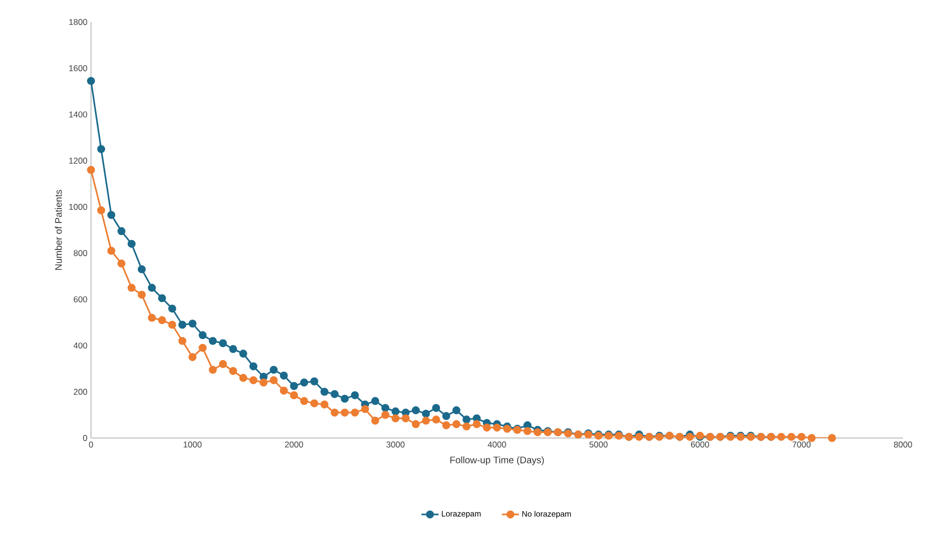 The image size is (931, 533). I want to click on x-tick-label: 4000, so click(497, 445).